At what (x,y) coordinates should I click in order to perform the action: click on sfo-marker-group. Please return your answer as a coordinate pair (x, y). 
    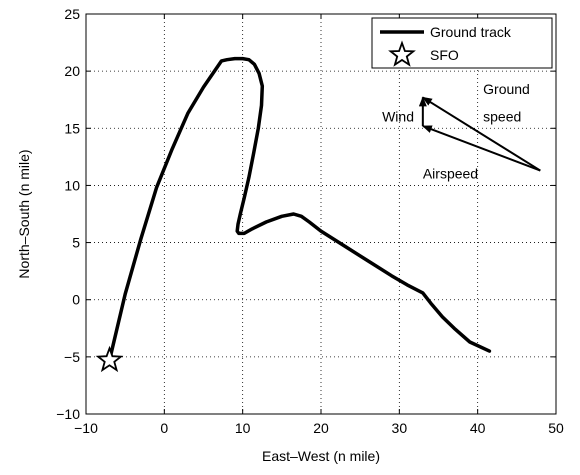
    Looking at the image, I should click on (109, 359).